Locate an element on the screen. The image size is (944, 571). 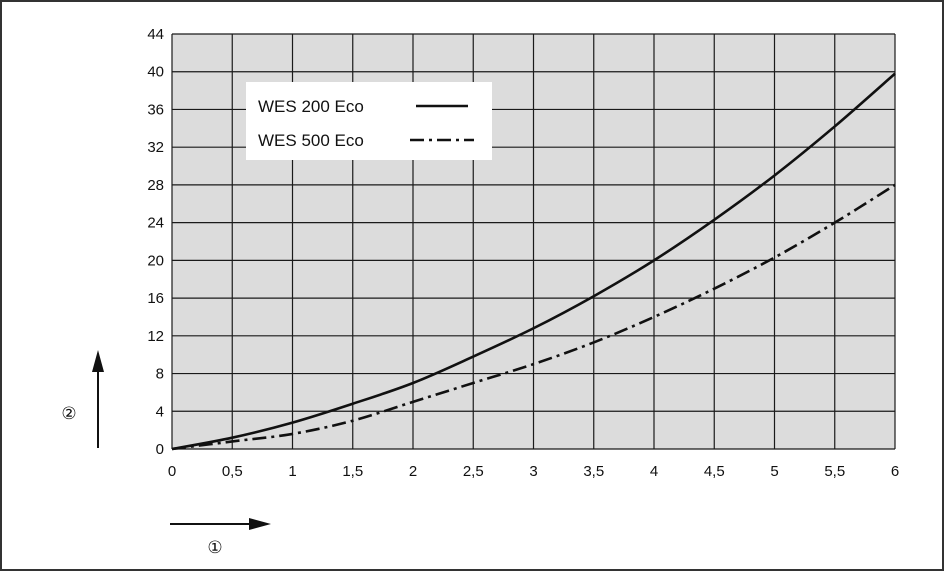
x-tick-label: 1,5 is located at coordinates (352, 471).